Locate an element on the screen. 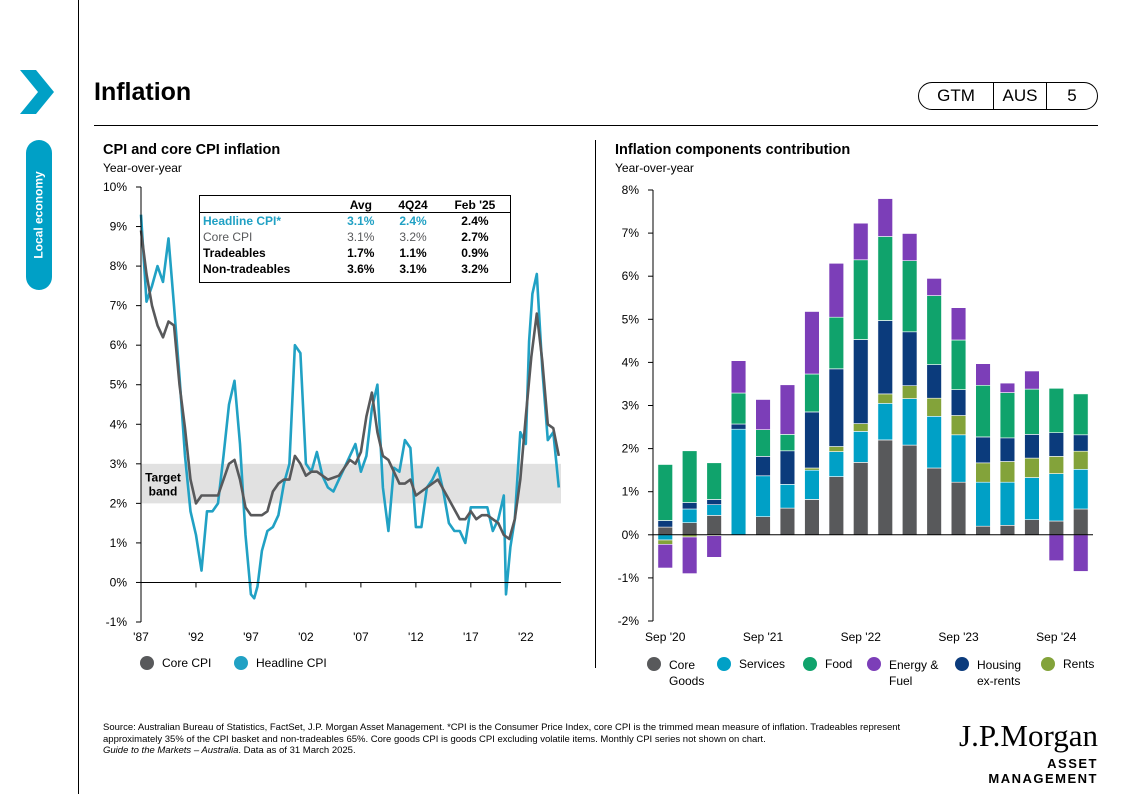 The width and height of the screenshot is (1123, 794). x-tick-label: Sep '20 is located at coordinates (665, 637).